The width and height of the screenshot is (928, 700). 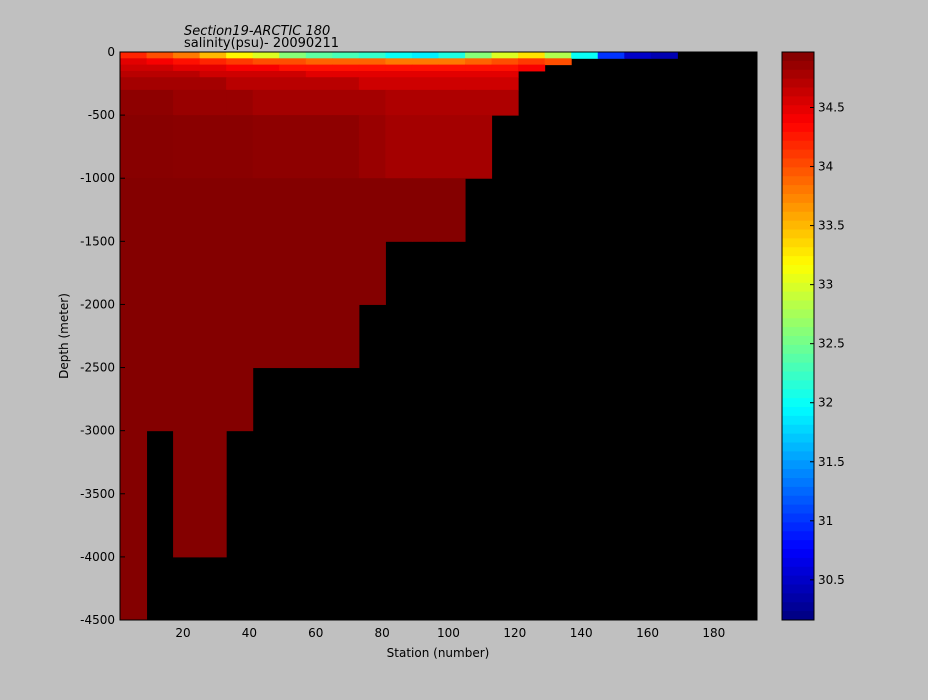 I want to click on y-tick-label: -500, so click(x=101, y=115).